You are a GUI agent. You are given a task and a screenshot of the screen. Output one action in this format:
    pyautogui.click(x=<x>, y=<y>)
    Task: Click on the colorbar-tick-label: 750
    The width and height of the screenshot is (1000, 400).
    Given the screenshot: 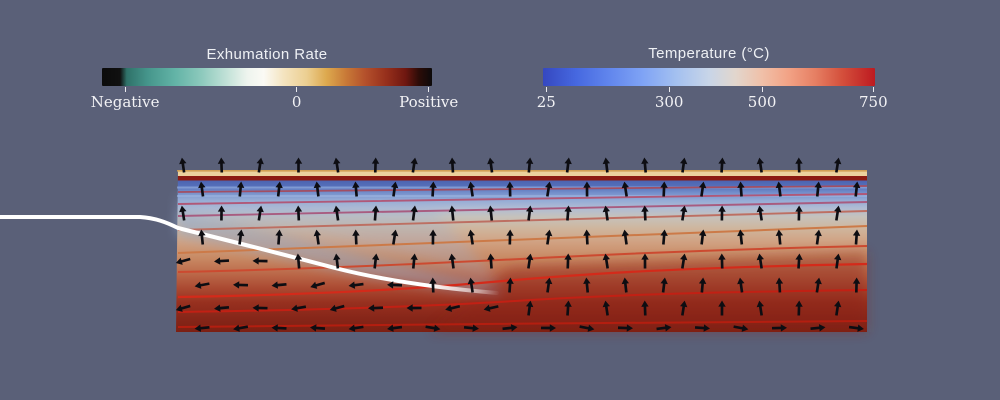 What is the action you would take?
    pyautogui.click(x=873, y=102)
    